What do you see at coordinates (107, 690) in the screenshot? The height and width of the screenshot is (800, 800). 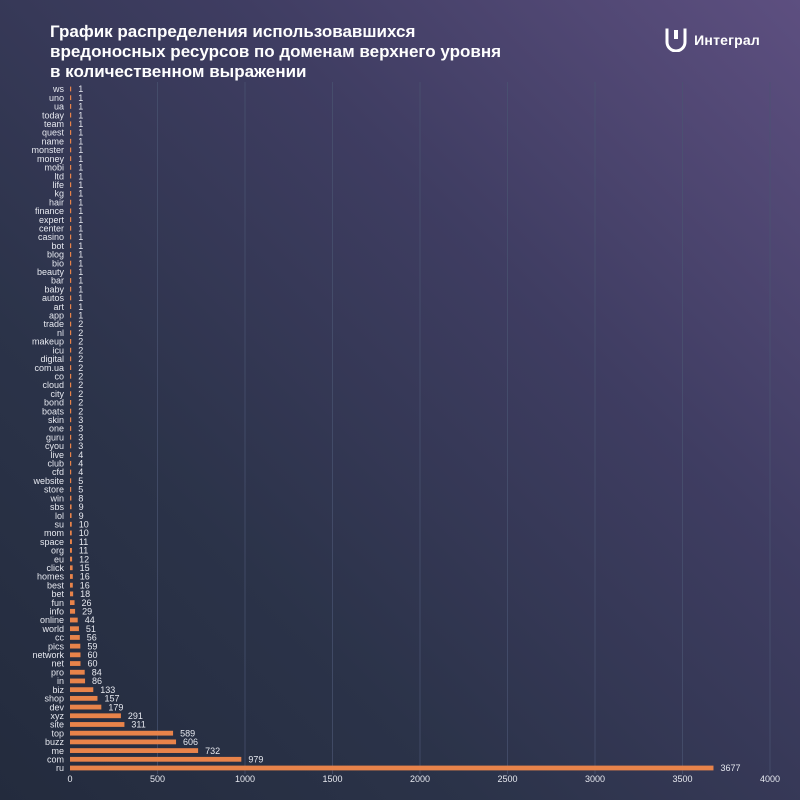 I see `value-label: 133` at bounding box center [107, 690].